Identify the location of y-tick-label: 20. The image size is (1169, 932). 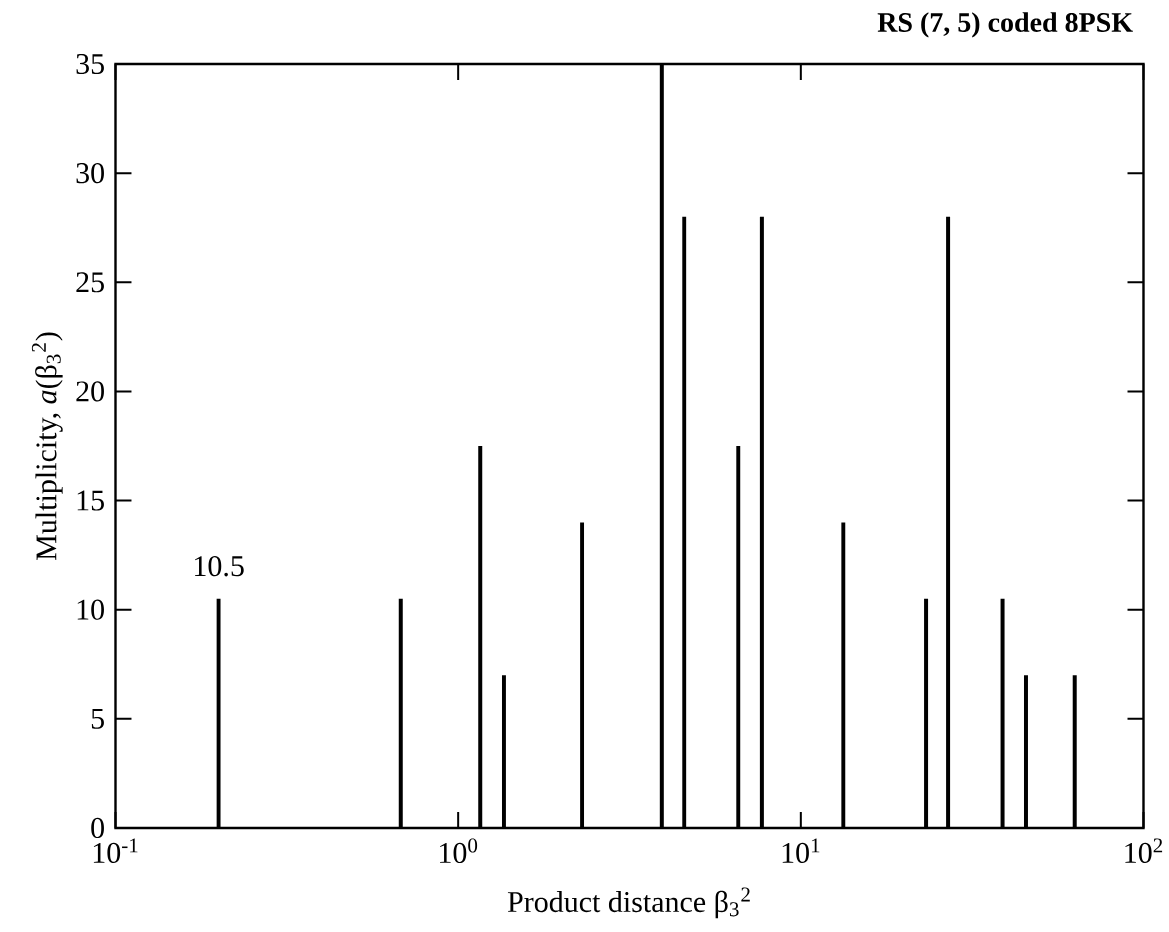
(90, 391).